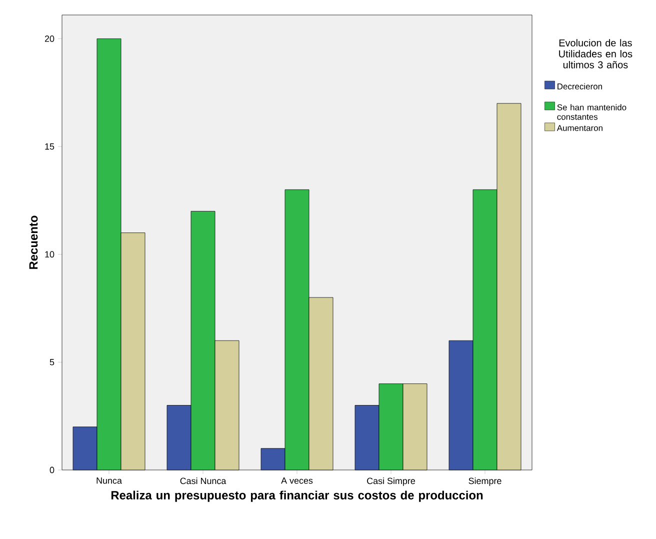 Image resolution: width=656 pixels, height=539 pixels. I want to click on legend-label: Decrecieron, so click(580, 86).